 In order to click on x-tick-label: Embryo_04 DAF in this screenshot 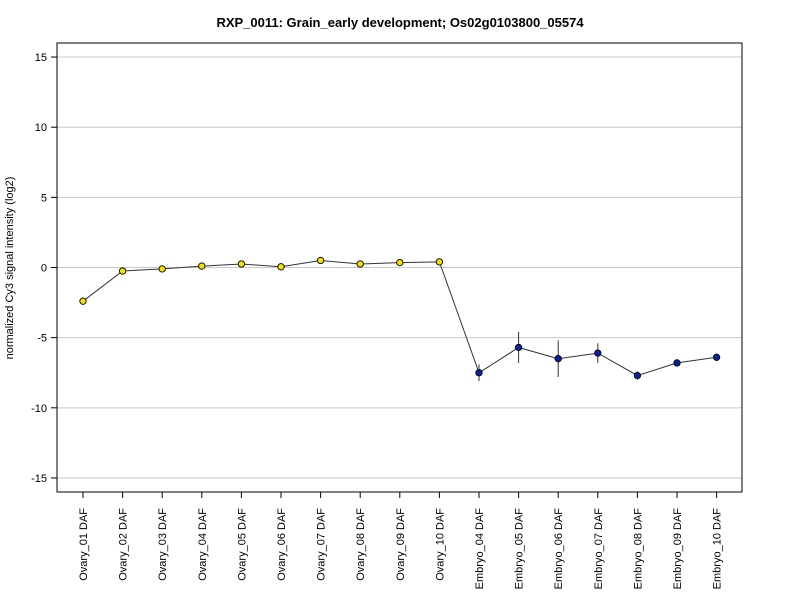, I will do `click(480, 549)`.